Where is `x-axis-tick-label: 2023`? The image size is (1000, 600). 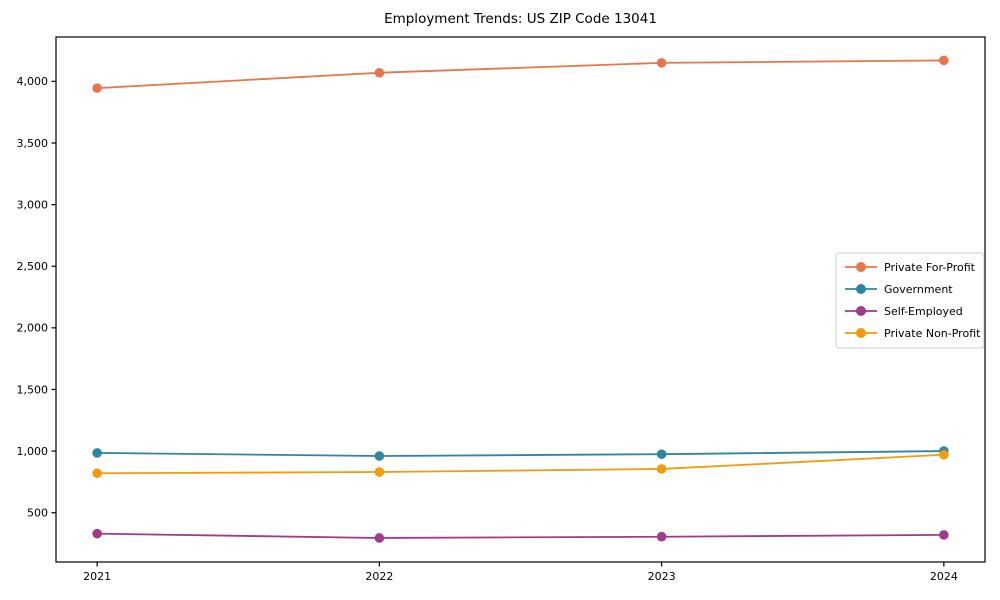
x-axis-tick-label: 2023 is located at coordinates (662, 576).